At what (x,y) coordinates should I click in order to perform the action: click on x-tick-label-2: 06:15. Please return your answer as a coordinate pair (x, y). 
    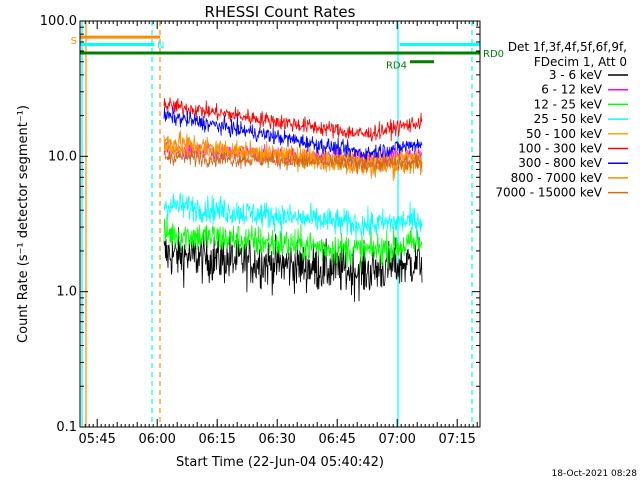
    Looking at the image, I should click on (216, 439).